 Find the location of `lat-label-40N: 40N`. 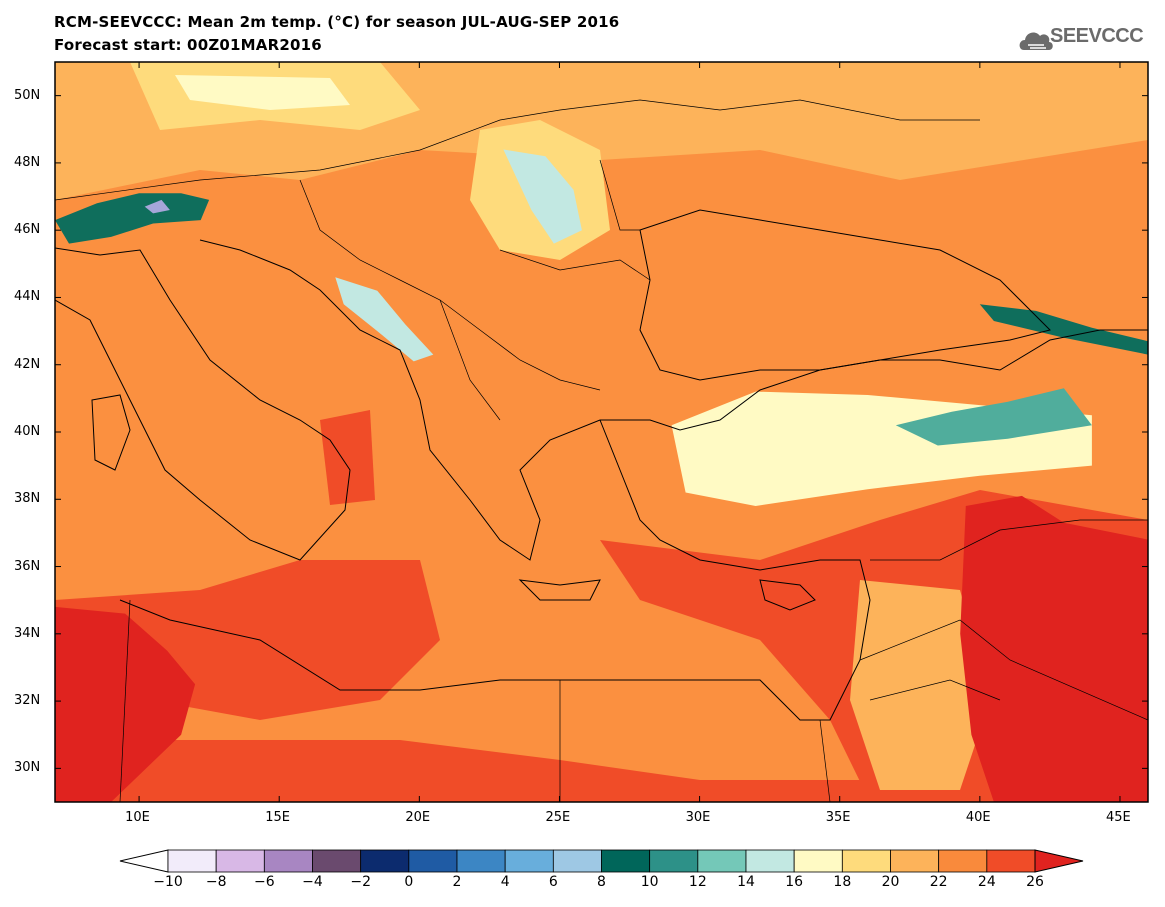

lat-label-40N: 40N is located at coordinates (27, 431).